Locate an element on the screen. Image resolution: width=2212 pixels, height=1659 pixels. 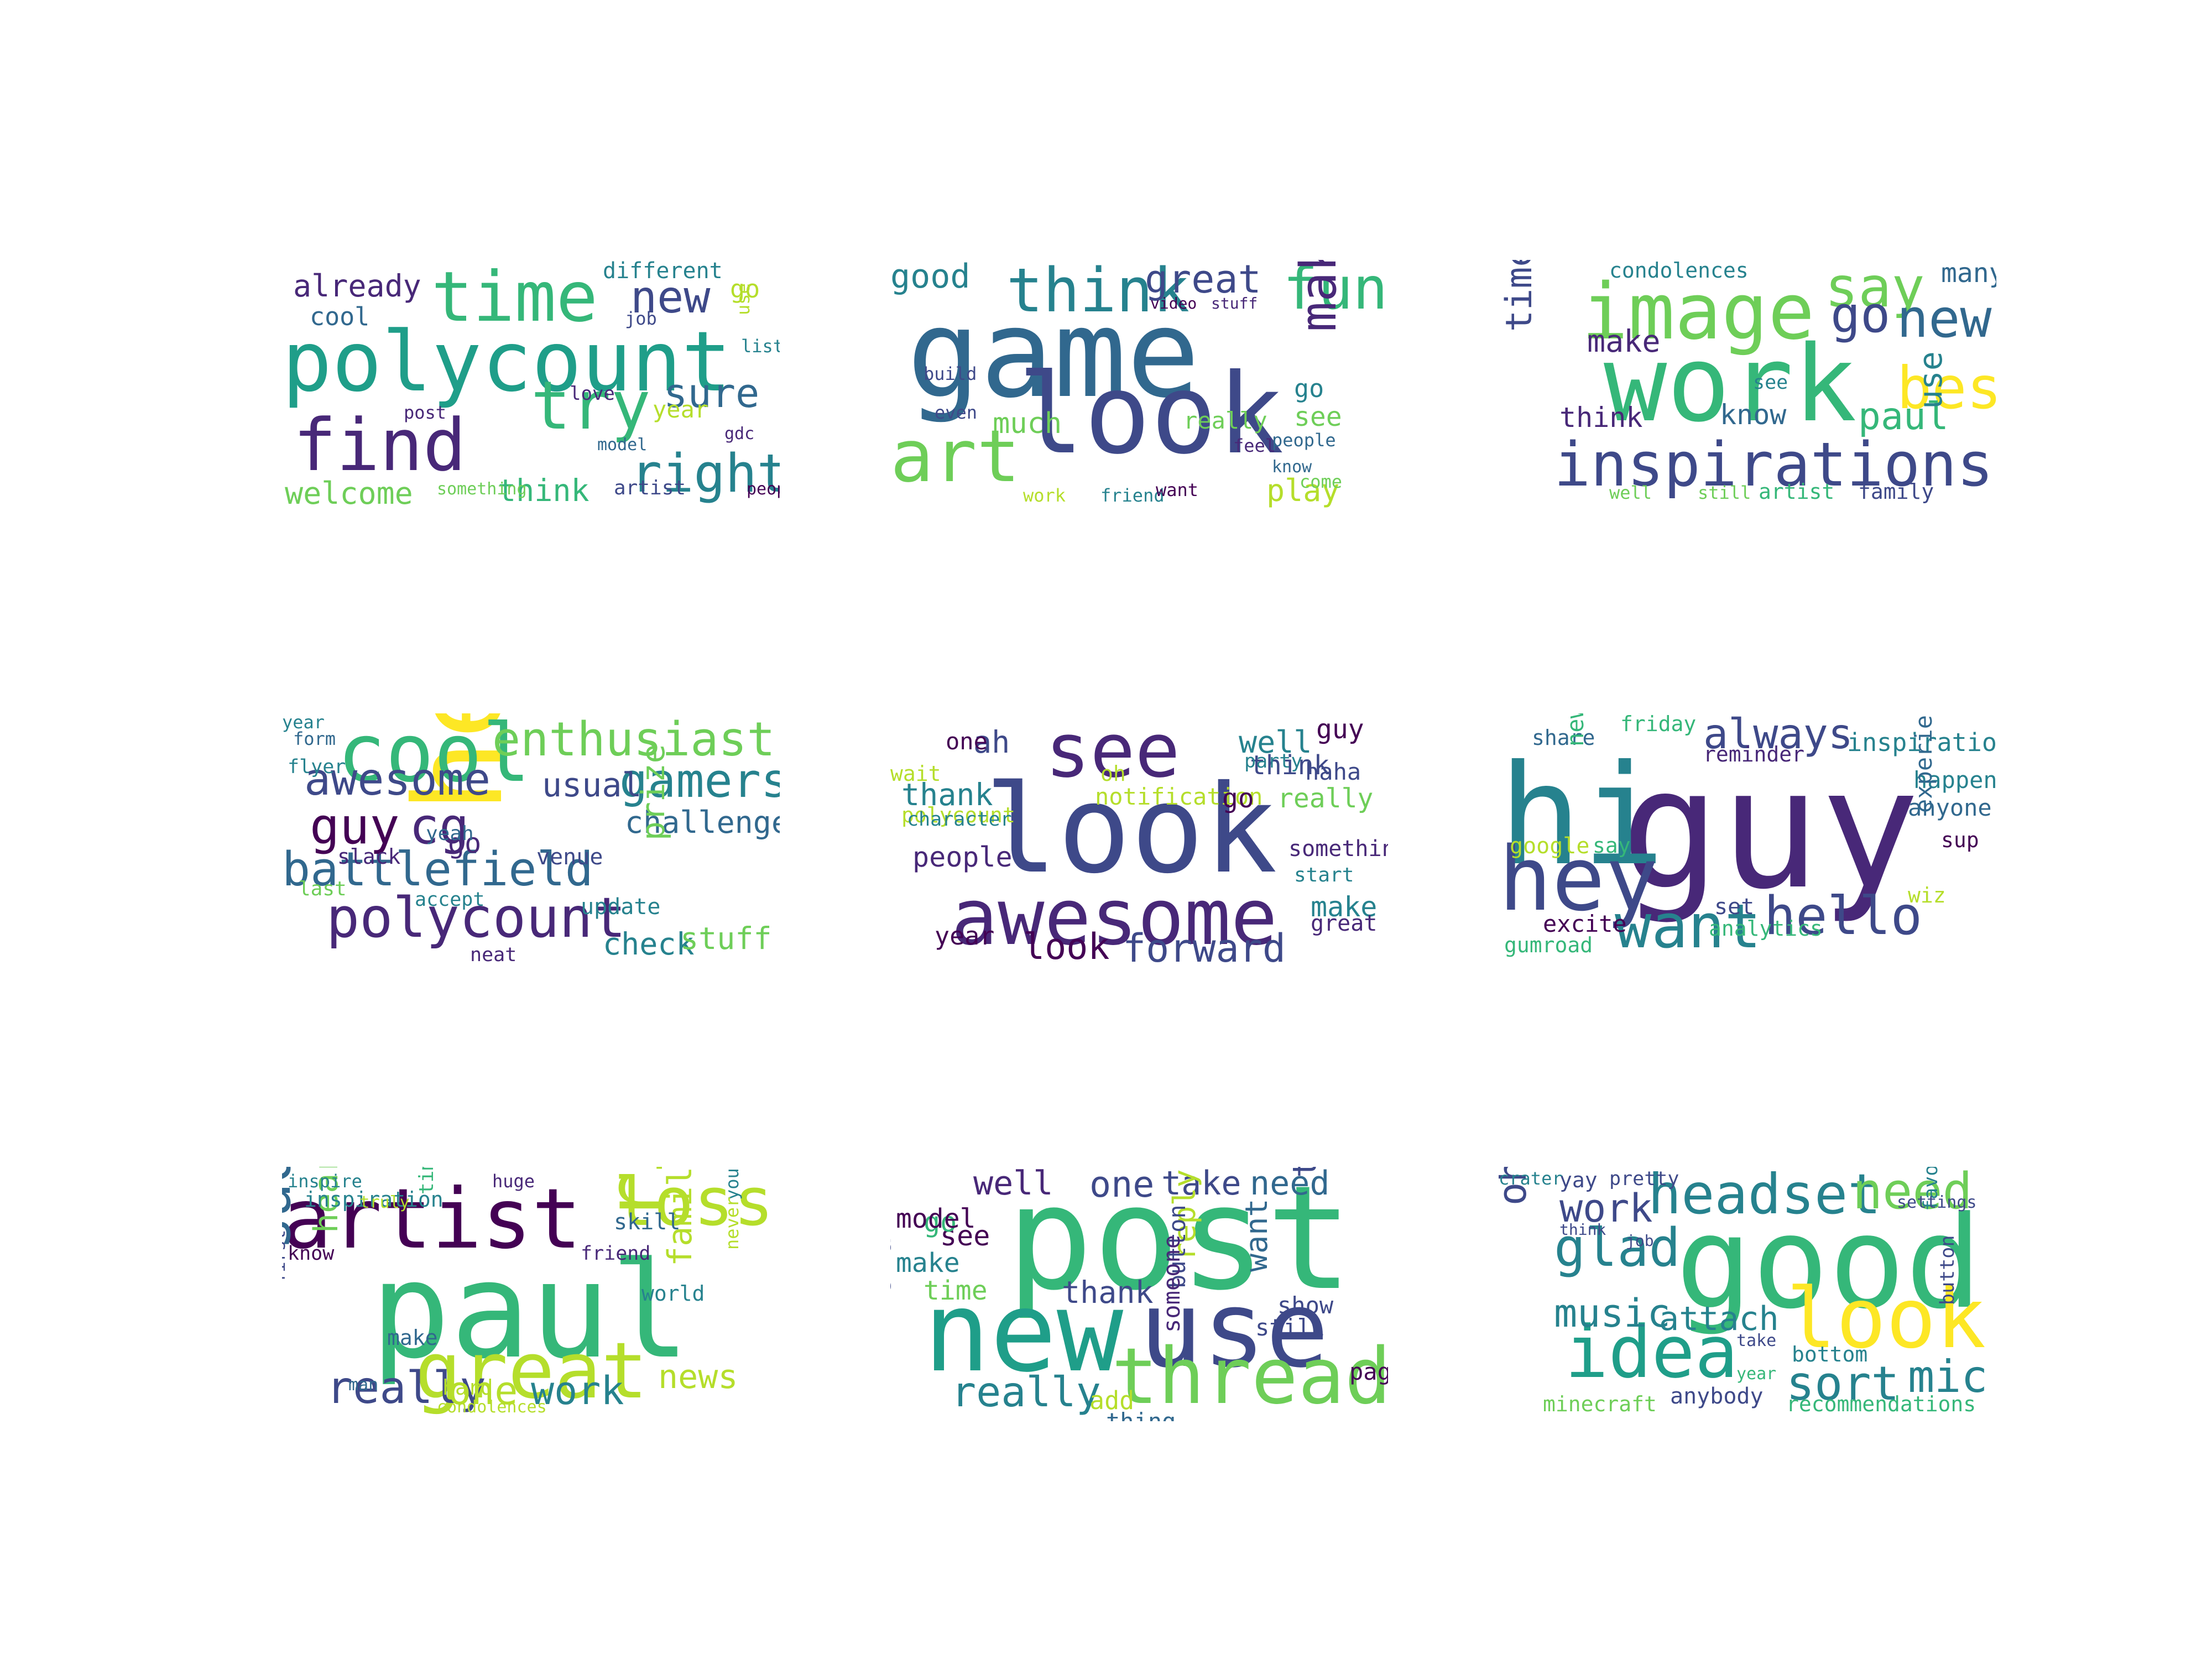
word: different is located at coordinates (663, 271).